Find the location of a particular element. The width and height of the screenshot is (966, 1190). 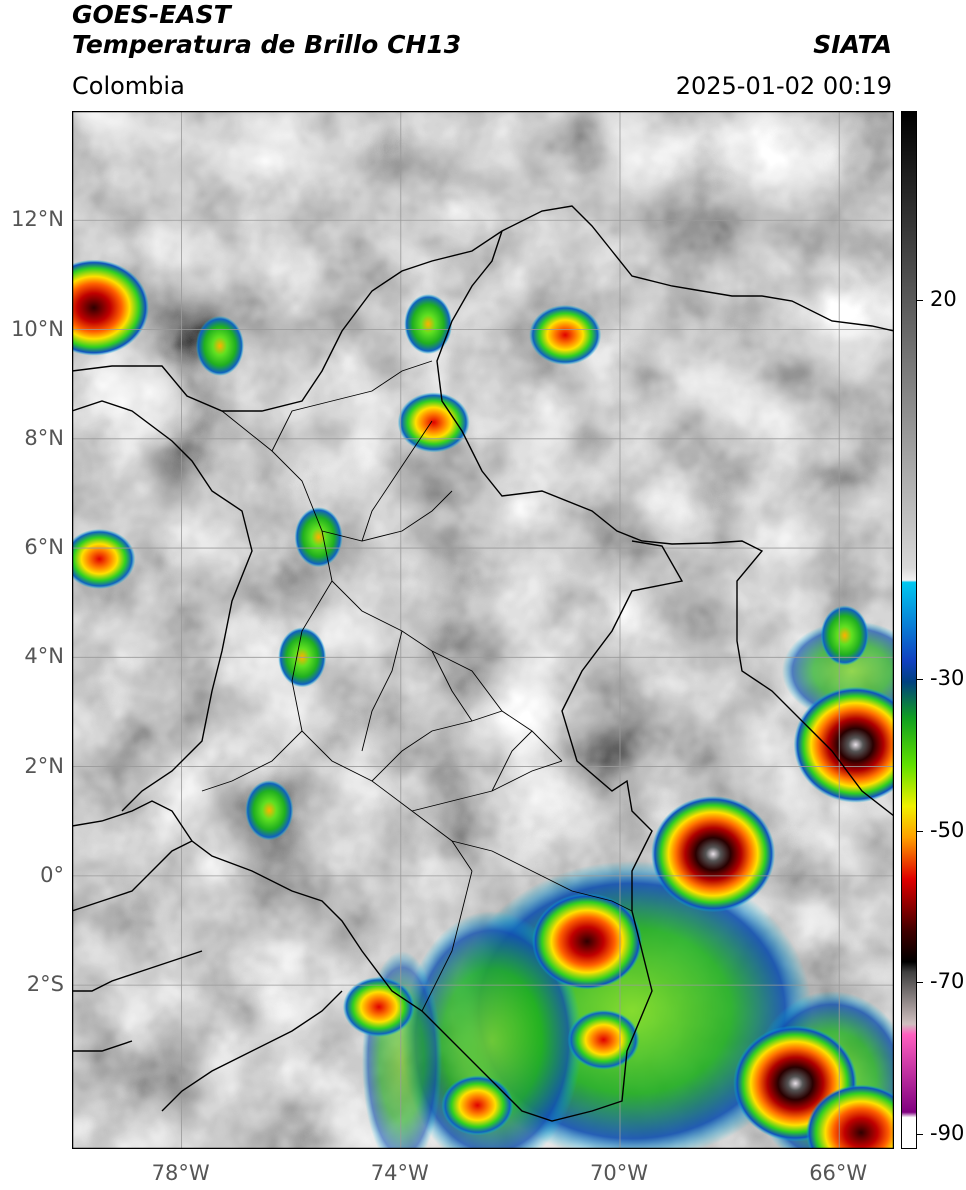

colorbar-tick-label: -90 is located at coordinates (947, 1132).